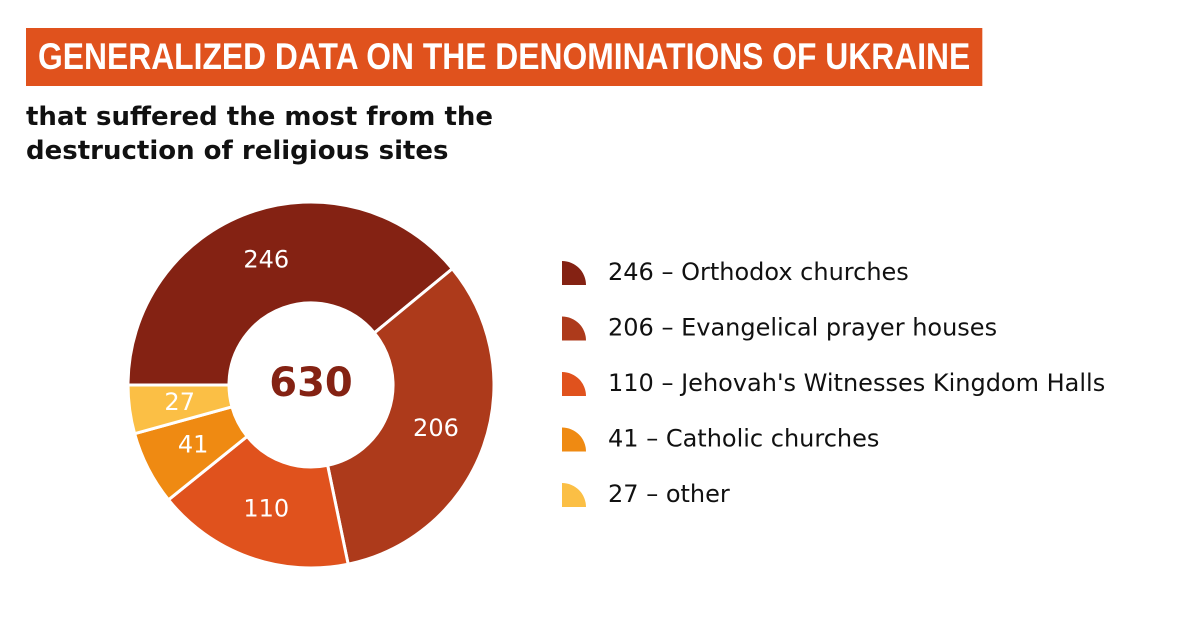 Image resolution: width=1200 pixels, height=627 pixels. What do you see at coordinates (631, 383) in the screenshot?
I see `legend-value: 110` at bounding box center [631, 383].